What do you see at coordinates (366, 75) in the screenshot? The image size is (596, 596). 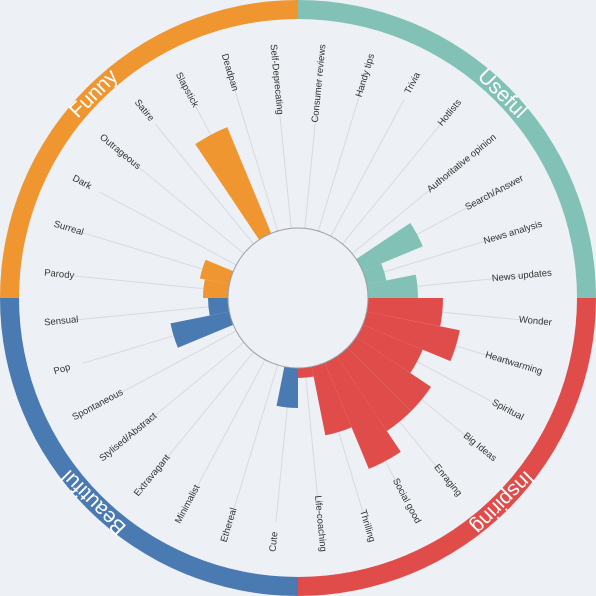 I see `category-label-handy-tips: Handy tips` at bounding box center [366, 75].